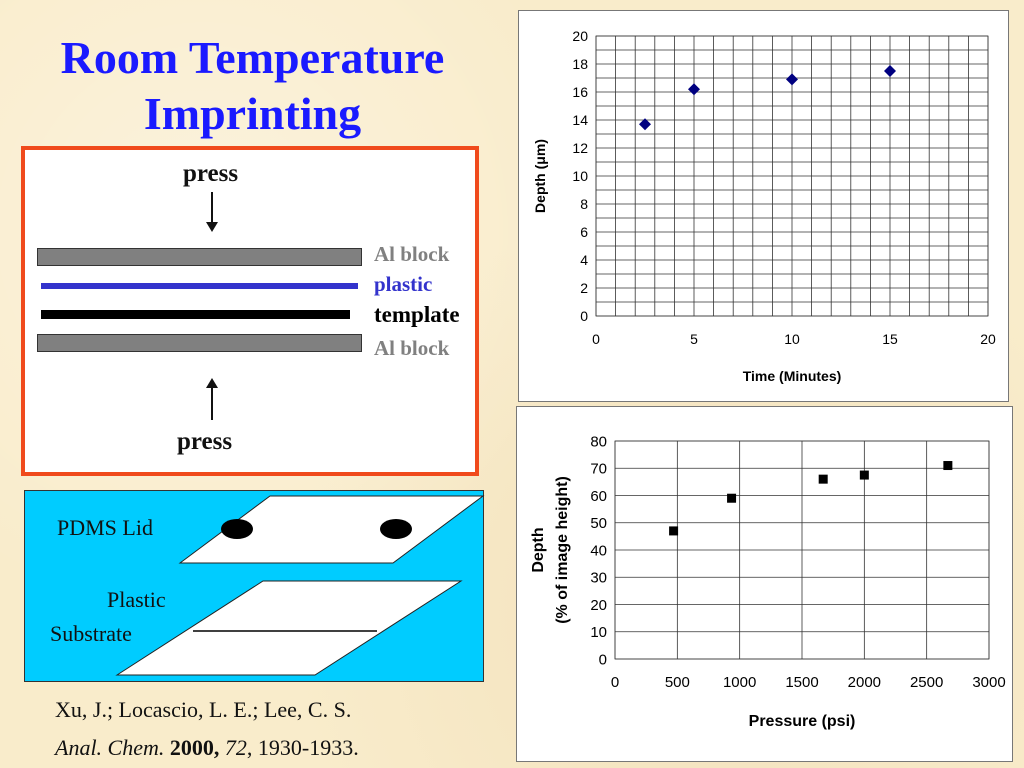  What do you see at coordinates (988, 339) in the screenshot?
I see `x-tick-label: 20` at bounding box center [988, 339].